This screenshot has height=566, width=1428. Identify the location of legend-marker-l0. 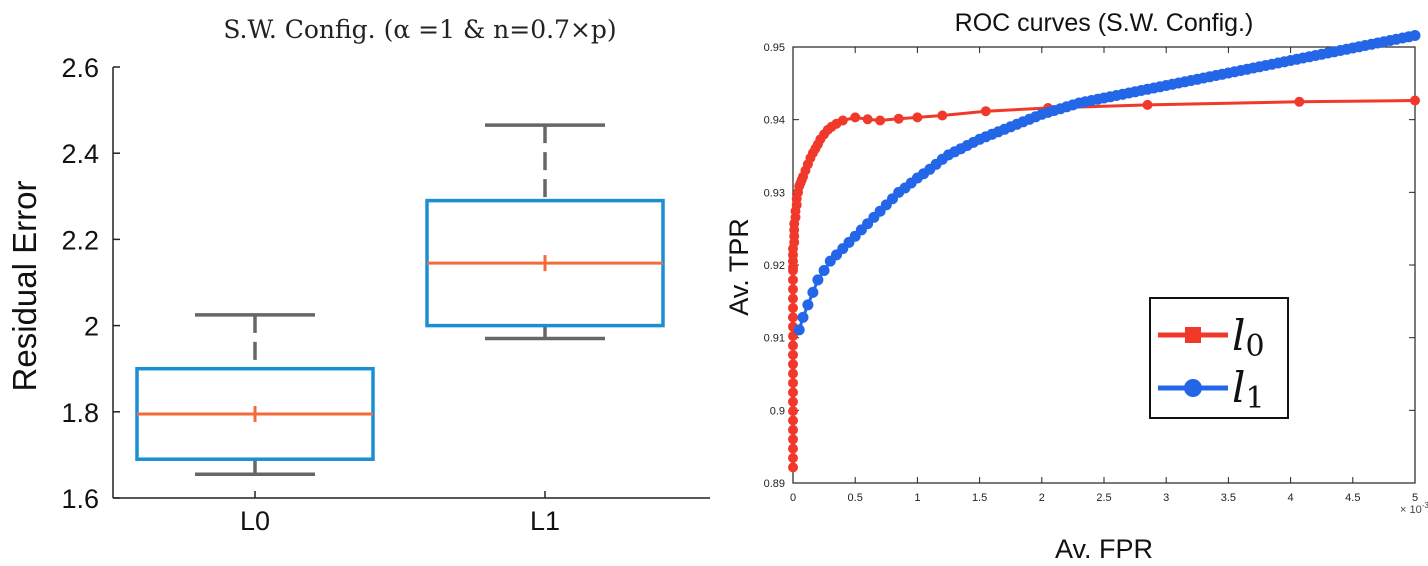
(1193, 335).